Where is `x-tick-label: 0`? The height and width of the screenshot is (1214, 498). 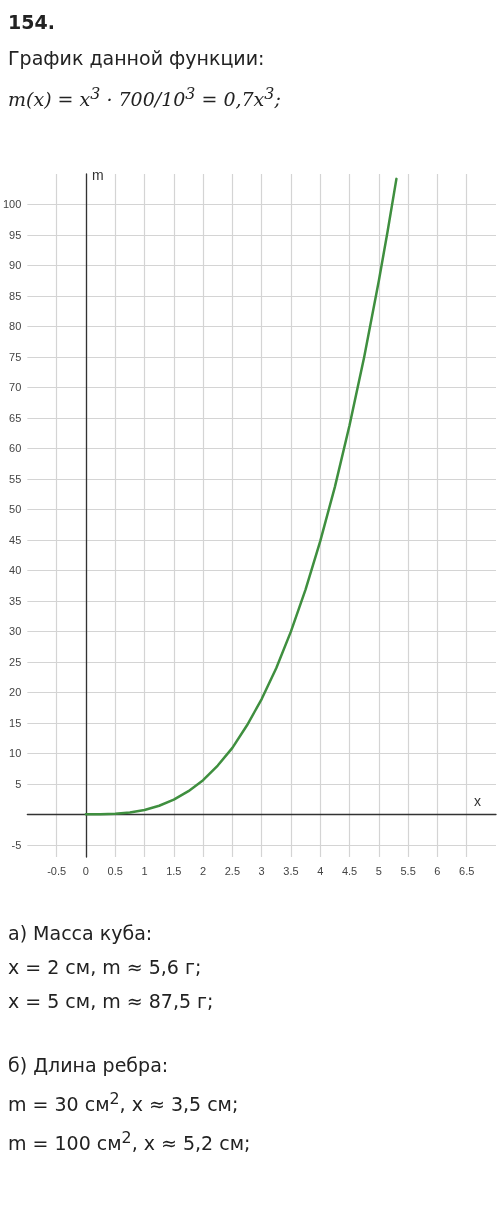 x-tick-label: 0 is located at coordinates (85, 870).